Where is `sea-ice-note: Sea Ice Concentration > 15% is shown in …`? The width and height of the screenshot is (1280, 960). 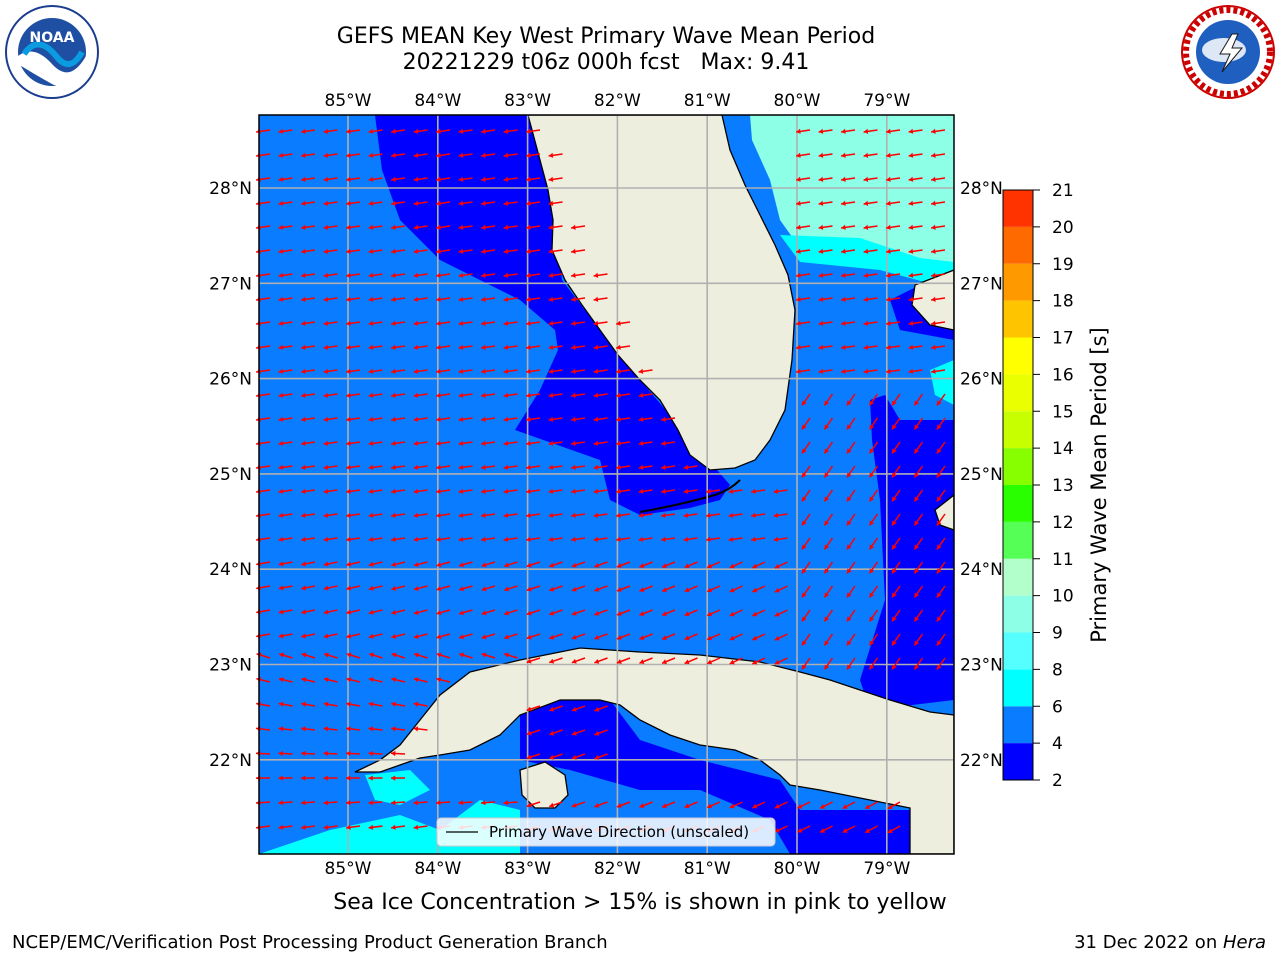 sea-ice-note: Sea Ice Concentration > 15% is shown in … is located at coordinates (640, 902).